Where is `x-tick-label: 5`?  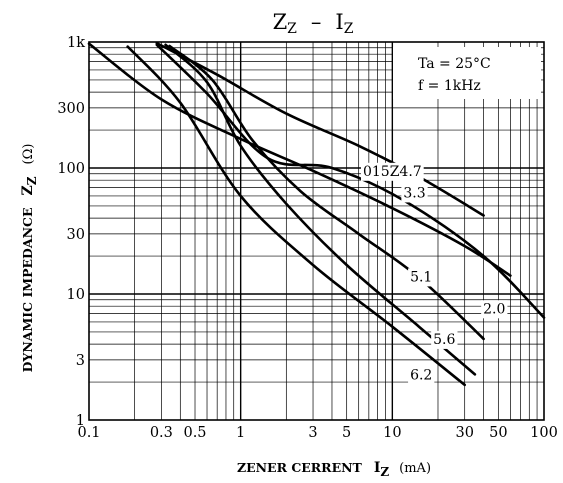 x-tick-label: 5 is located at coordinates (346, 433).